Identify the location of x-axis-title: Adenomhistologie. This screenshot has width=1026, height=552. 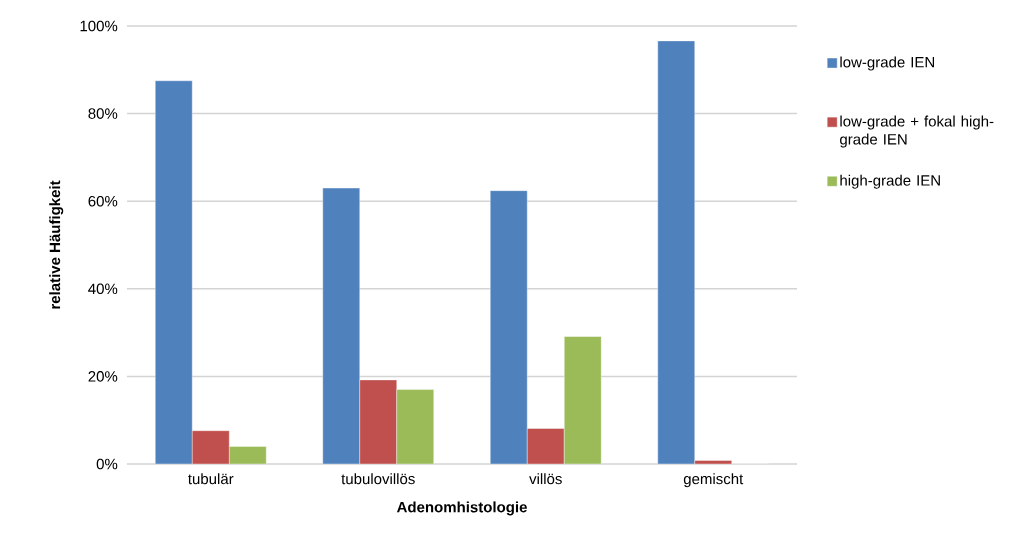
(461, 508).